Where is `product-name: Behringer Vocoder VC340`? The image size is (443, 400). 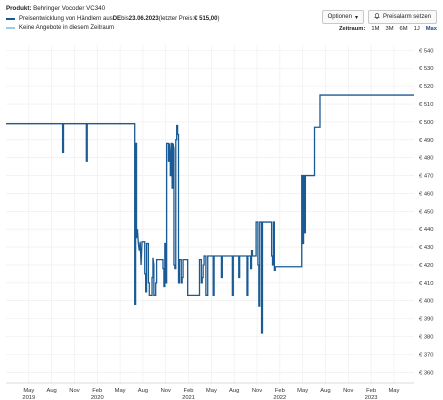
product-name: Behringer Vocoder VC340 is located at coordinates (69, 8).